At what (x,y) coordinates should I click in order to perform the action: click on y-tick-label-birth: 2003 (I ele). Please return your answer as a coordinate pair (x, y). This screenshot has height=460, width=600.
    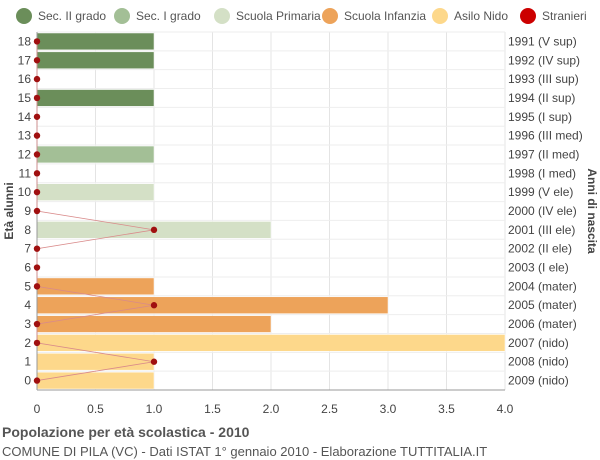
    Looking at the image, I should click on (538, 268).